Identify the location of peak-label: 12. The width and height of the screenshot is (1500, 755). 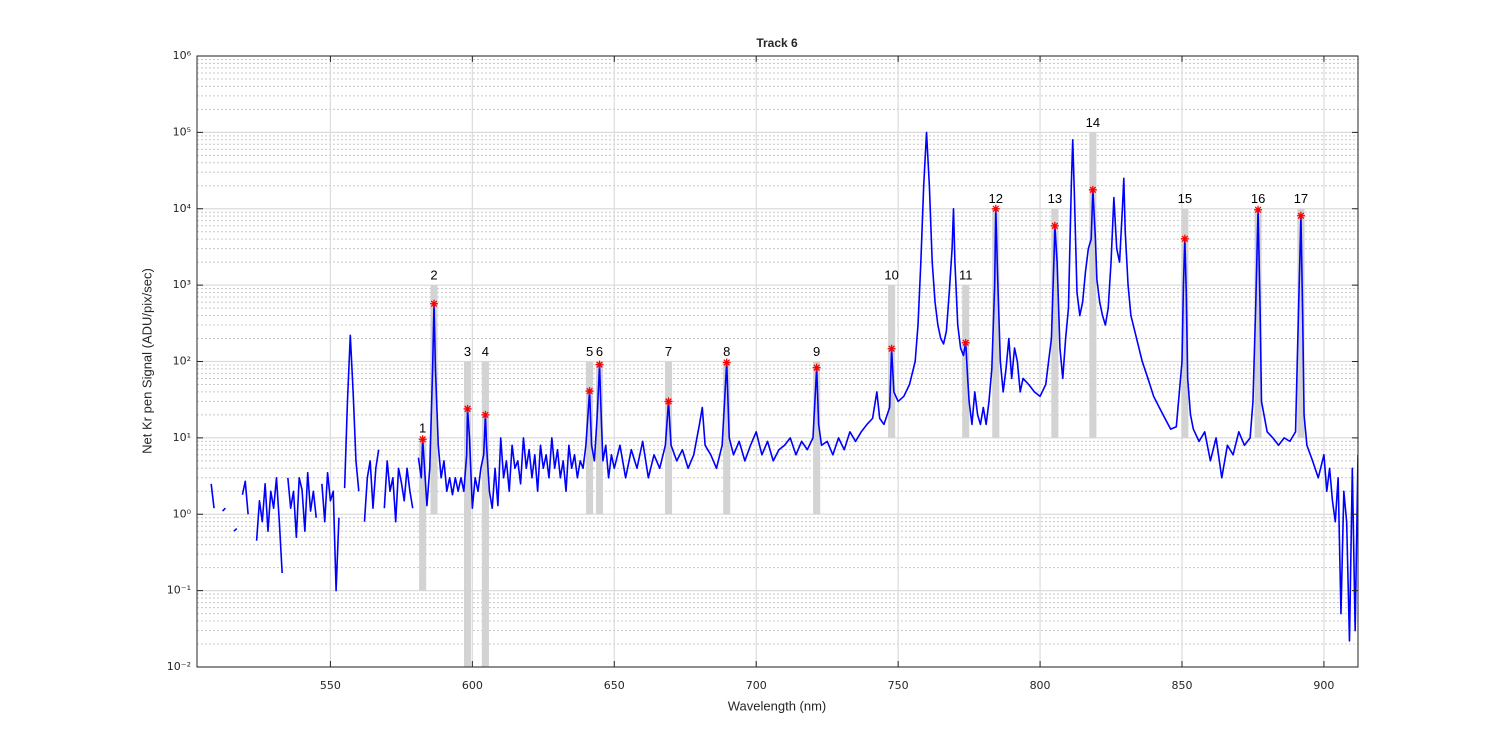
(996, 198).